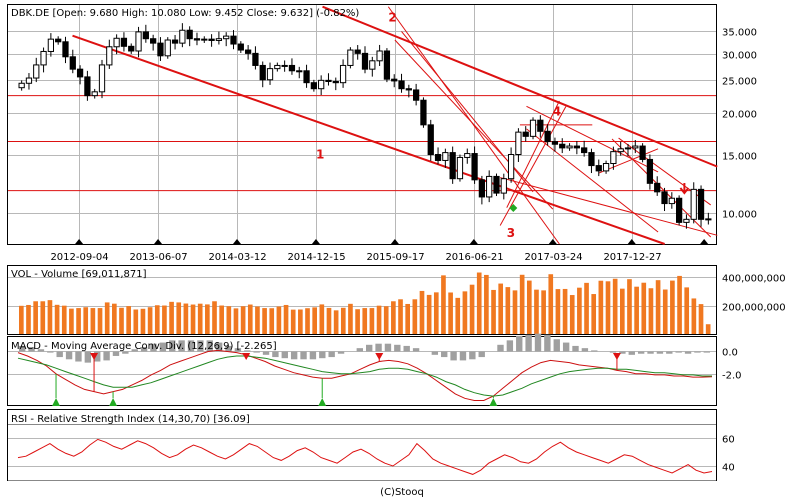  I want to click on price-y-tick: 25.000, so click(739, 82).